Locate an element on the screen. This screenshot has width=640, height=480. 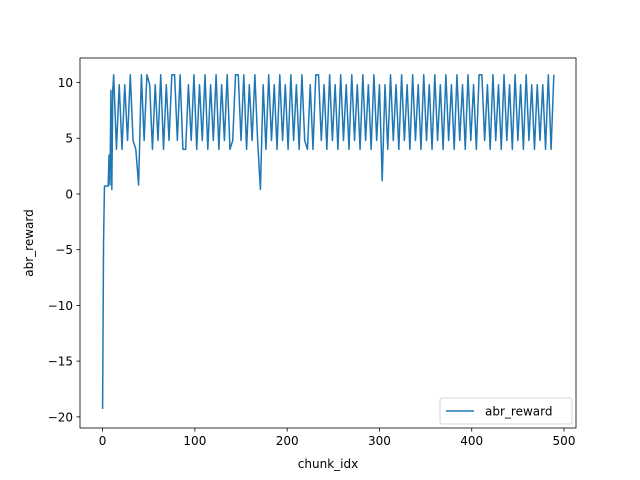
x-tick-label: 100 is located at coordinates (194, 441).